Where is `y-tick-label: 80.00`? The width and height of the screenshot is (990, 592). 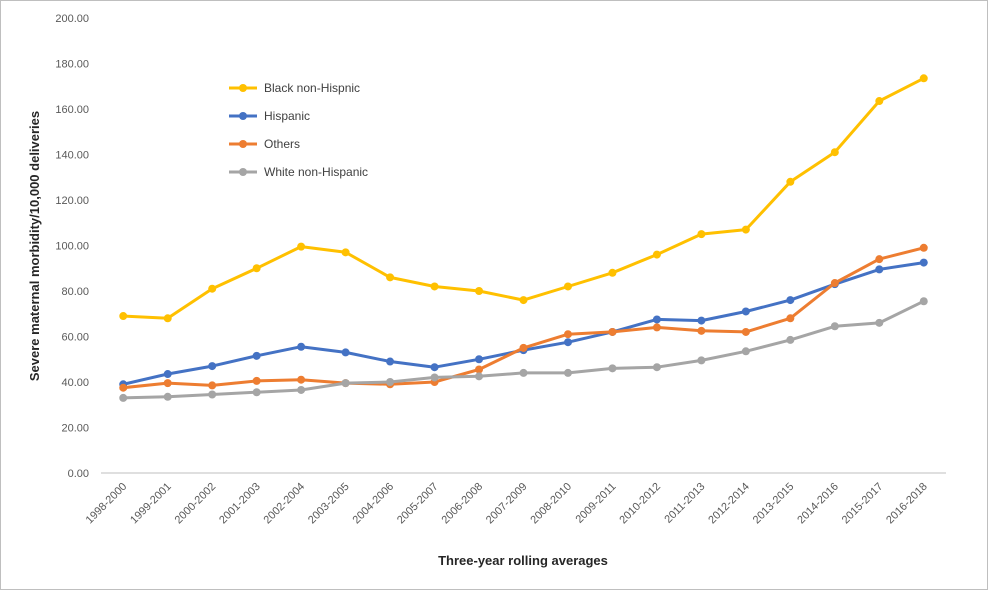 y-tick-label: 80.00 is located at coordinates (75, 292).